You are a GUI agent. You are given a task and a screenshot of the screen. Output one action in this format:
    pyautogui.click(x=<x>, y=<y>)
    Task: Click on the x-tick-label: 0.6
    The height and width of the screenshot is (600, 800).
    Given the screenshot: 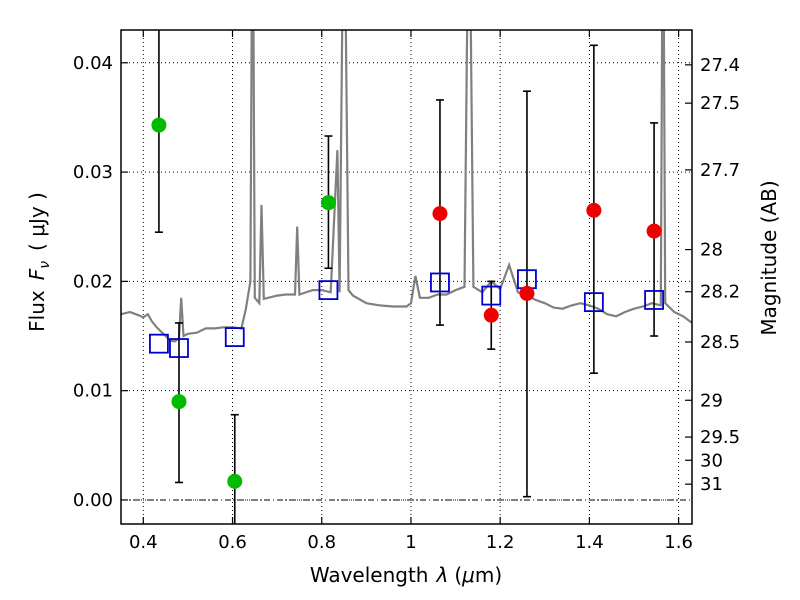 What is the action you would take?
    pyautogui.click(x=232, y=542)
    